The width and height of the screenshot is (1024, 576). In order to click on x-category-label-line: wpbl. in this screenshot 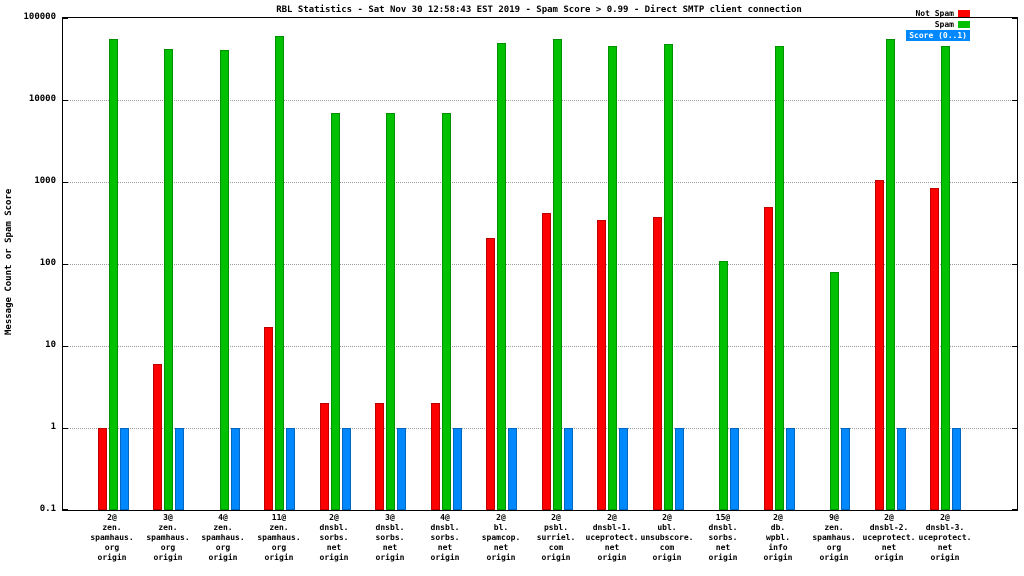, I will do `click(778, 537)`.